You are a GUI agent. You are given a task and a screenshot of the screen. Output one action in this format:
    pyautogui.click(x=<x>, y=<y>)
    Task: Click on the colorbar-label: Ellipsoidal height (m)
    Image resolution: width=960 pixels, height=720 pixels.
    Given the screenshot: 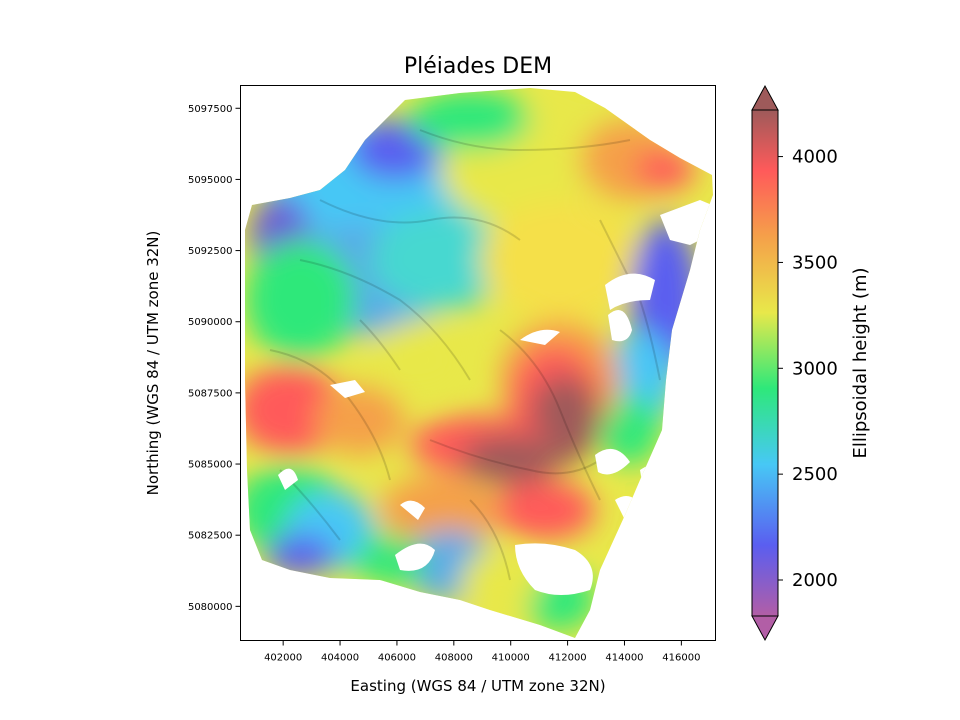 What is the action you would take?
    pyautogui.click(x=860, y=362)
    